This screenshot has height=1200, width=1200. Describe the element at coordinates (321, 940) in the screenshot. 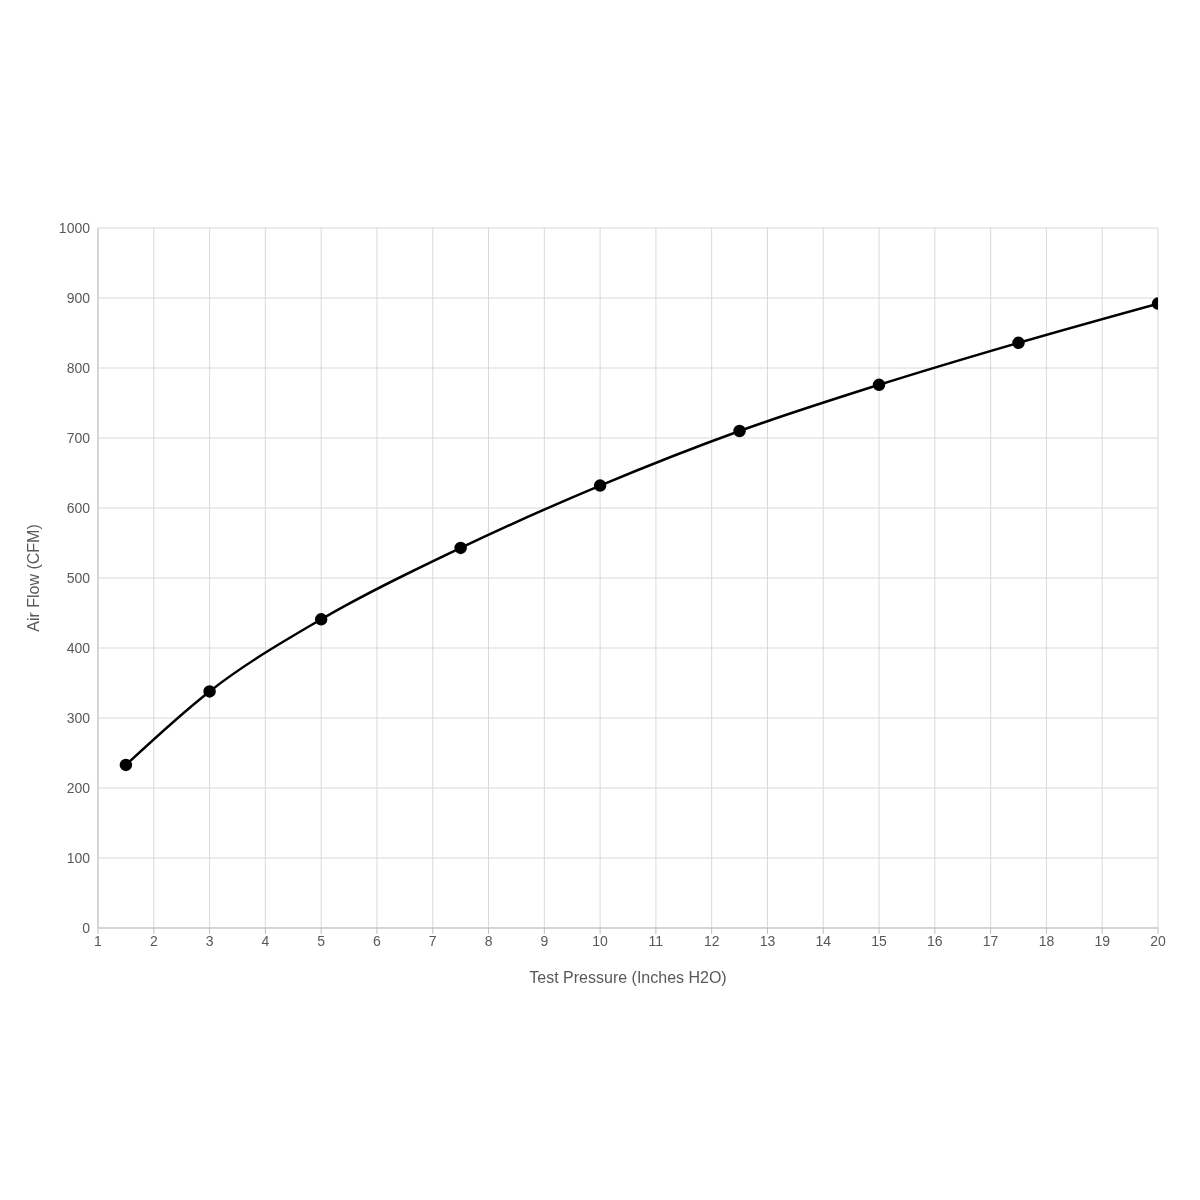

I see `x-tick-label: 5` at that location.